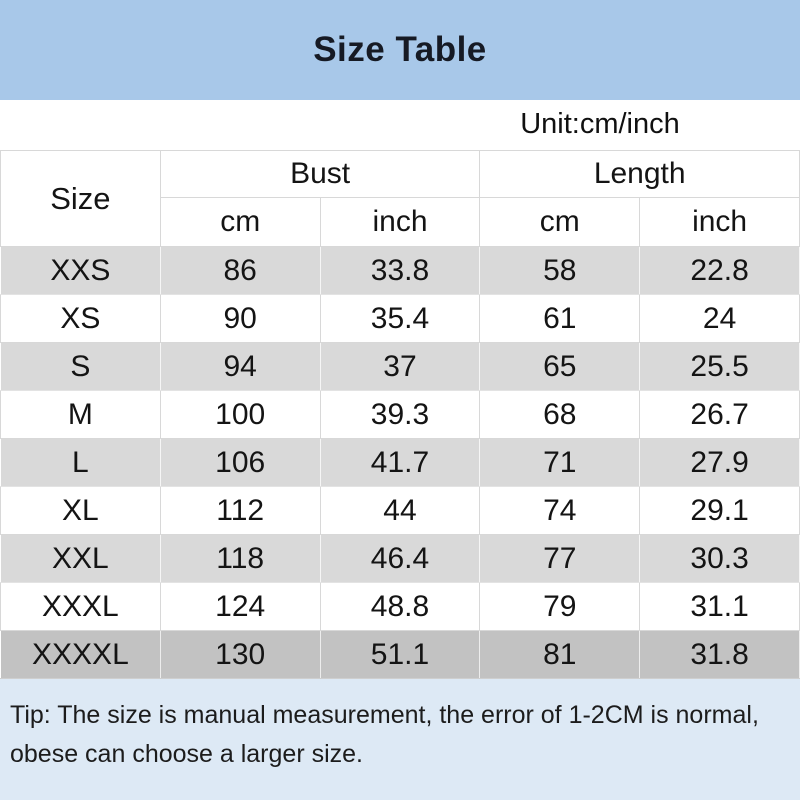  I want to click on cell-bust-cm: 124, so click(240, 606).